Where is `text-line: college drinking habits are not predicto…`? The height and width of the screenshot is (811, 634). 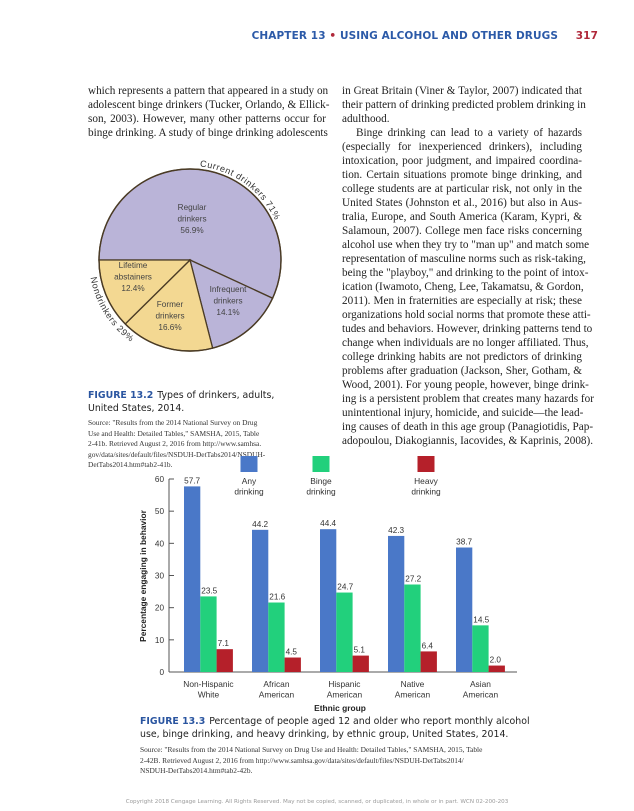 text-line: college drinking habits are not predicto… is located at coordinates (462, 357).